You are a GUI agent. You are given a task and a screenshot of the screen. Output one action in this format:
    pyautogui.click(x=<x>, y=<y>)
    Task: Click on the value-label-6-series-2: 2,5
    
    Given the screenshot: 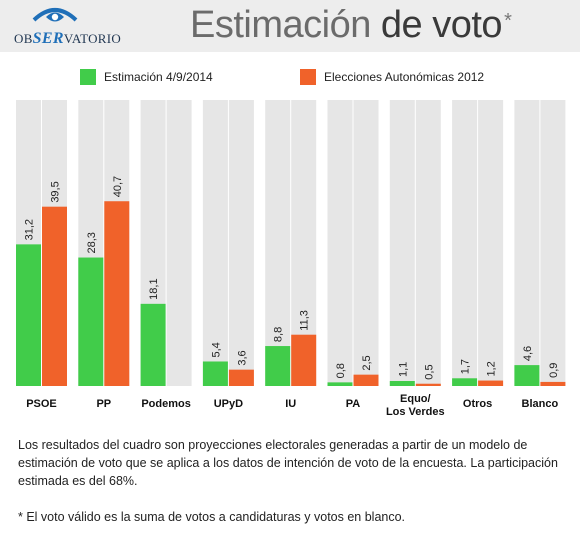 What is the action you would take?
    pyautogui.click(x=367, y=362)
    